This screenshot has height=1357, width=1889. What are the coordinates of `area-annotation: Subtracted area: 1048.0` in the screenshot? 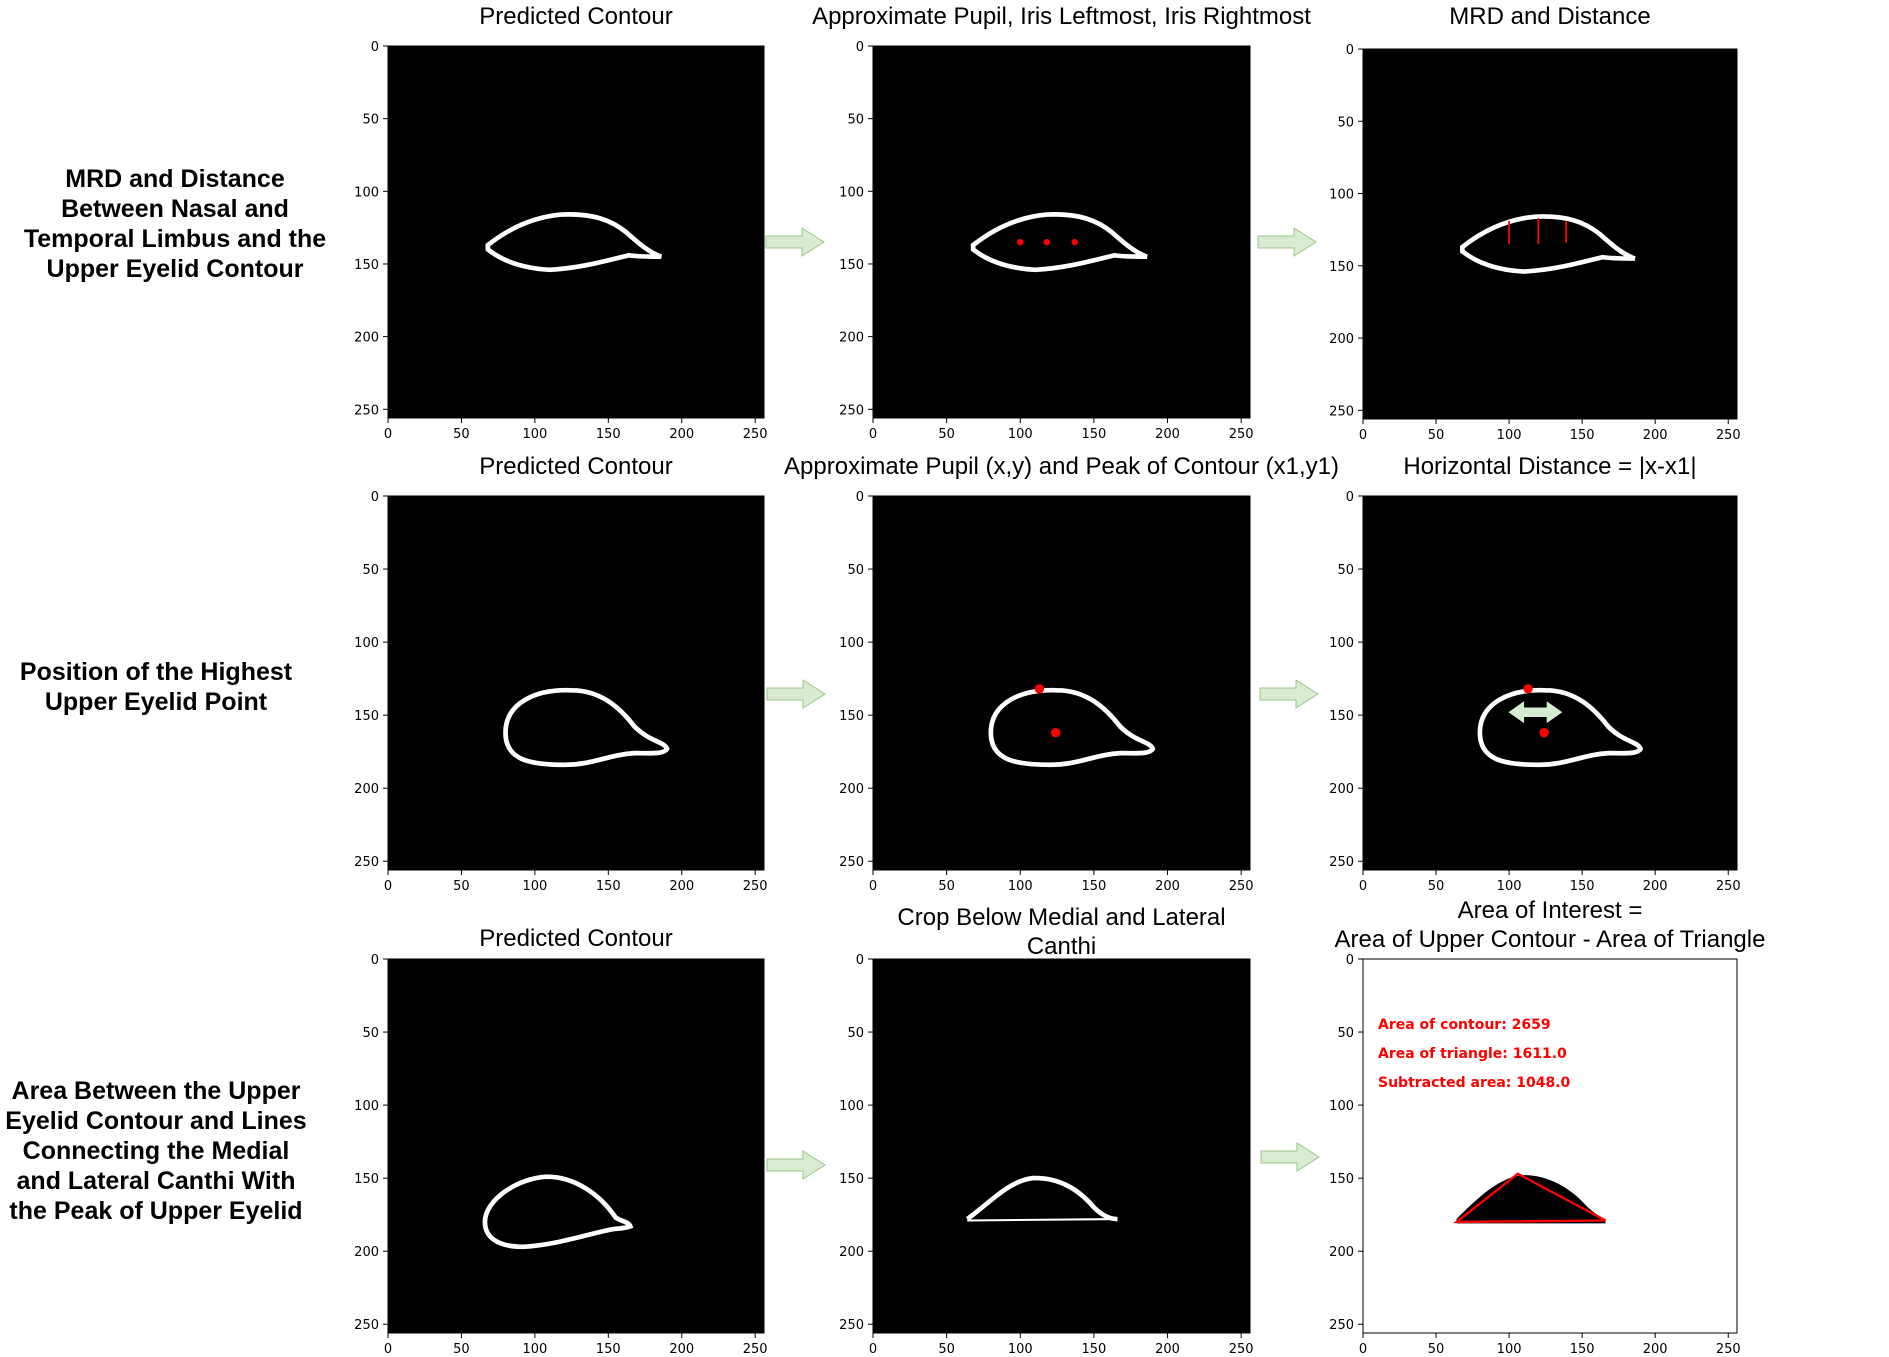 It's located at (1474, 1083).